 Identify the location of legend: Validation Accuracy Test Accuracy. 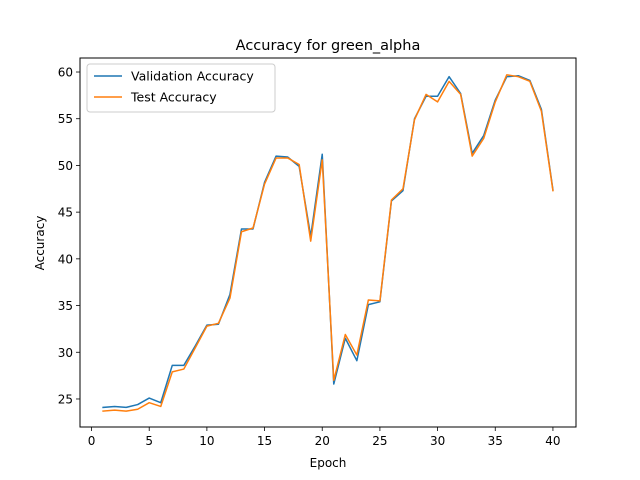
(181, 88).